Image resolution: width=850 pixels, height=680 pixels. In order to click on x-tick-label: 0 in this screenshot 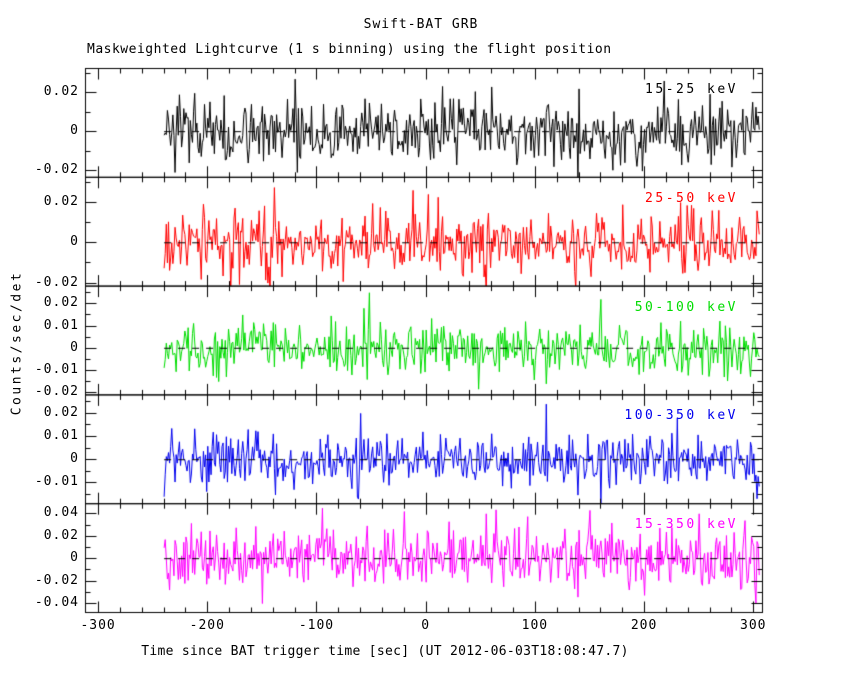, I will do `click(426, 625)`.